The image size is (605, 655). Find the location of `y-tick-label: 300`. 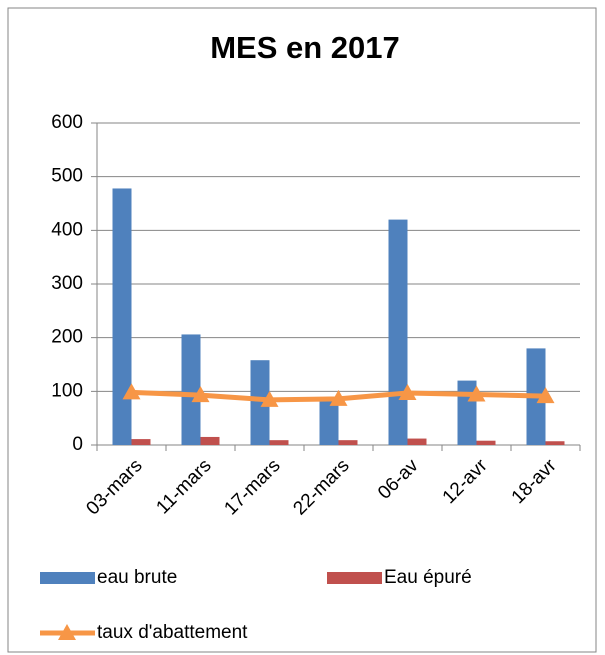

y-tick-label: 300 is located at coordinates (67, 283).